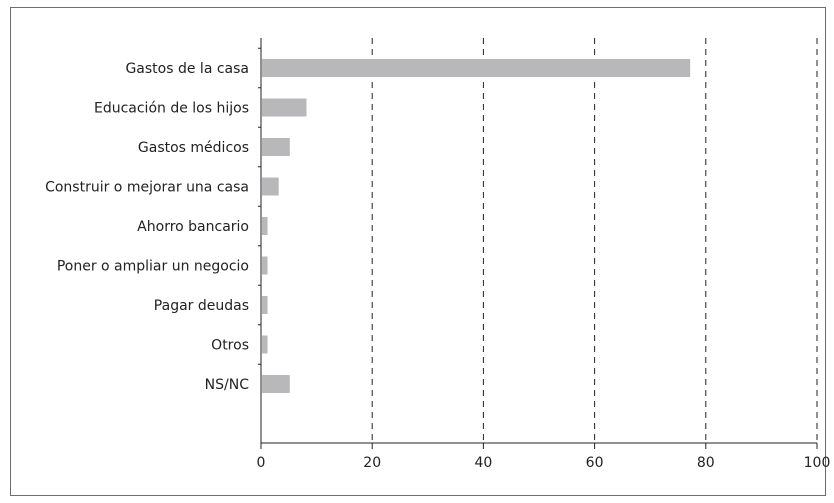  What do you see at coordinates (193, 227) in the screenshot?
I see `category-label: Ahorro bancario` at bounding box center [193, 227].